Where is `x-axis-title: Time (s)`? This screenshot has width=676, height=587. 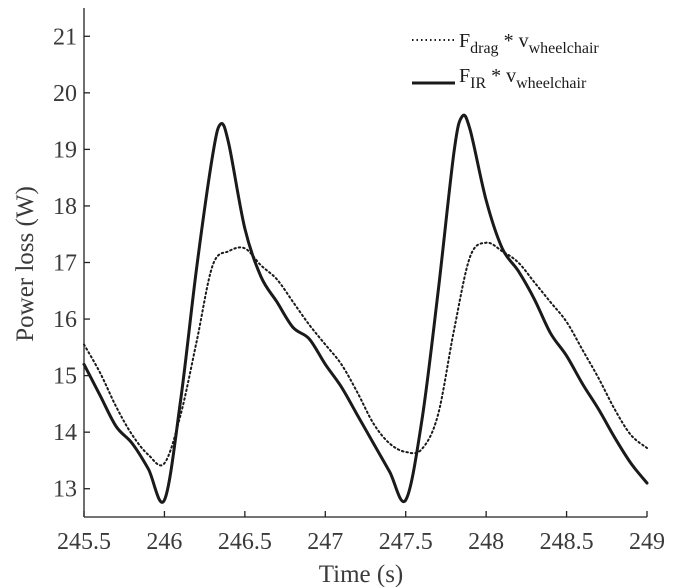 x-axis-title: Time (s) is located at coordinates (361, 574).